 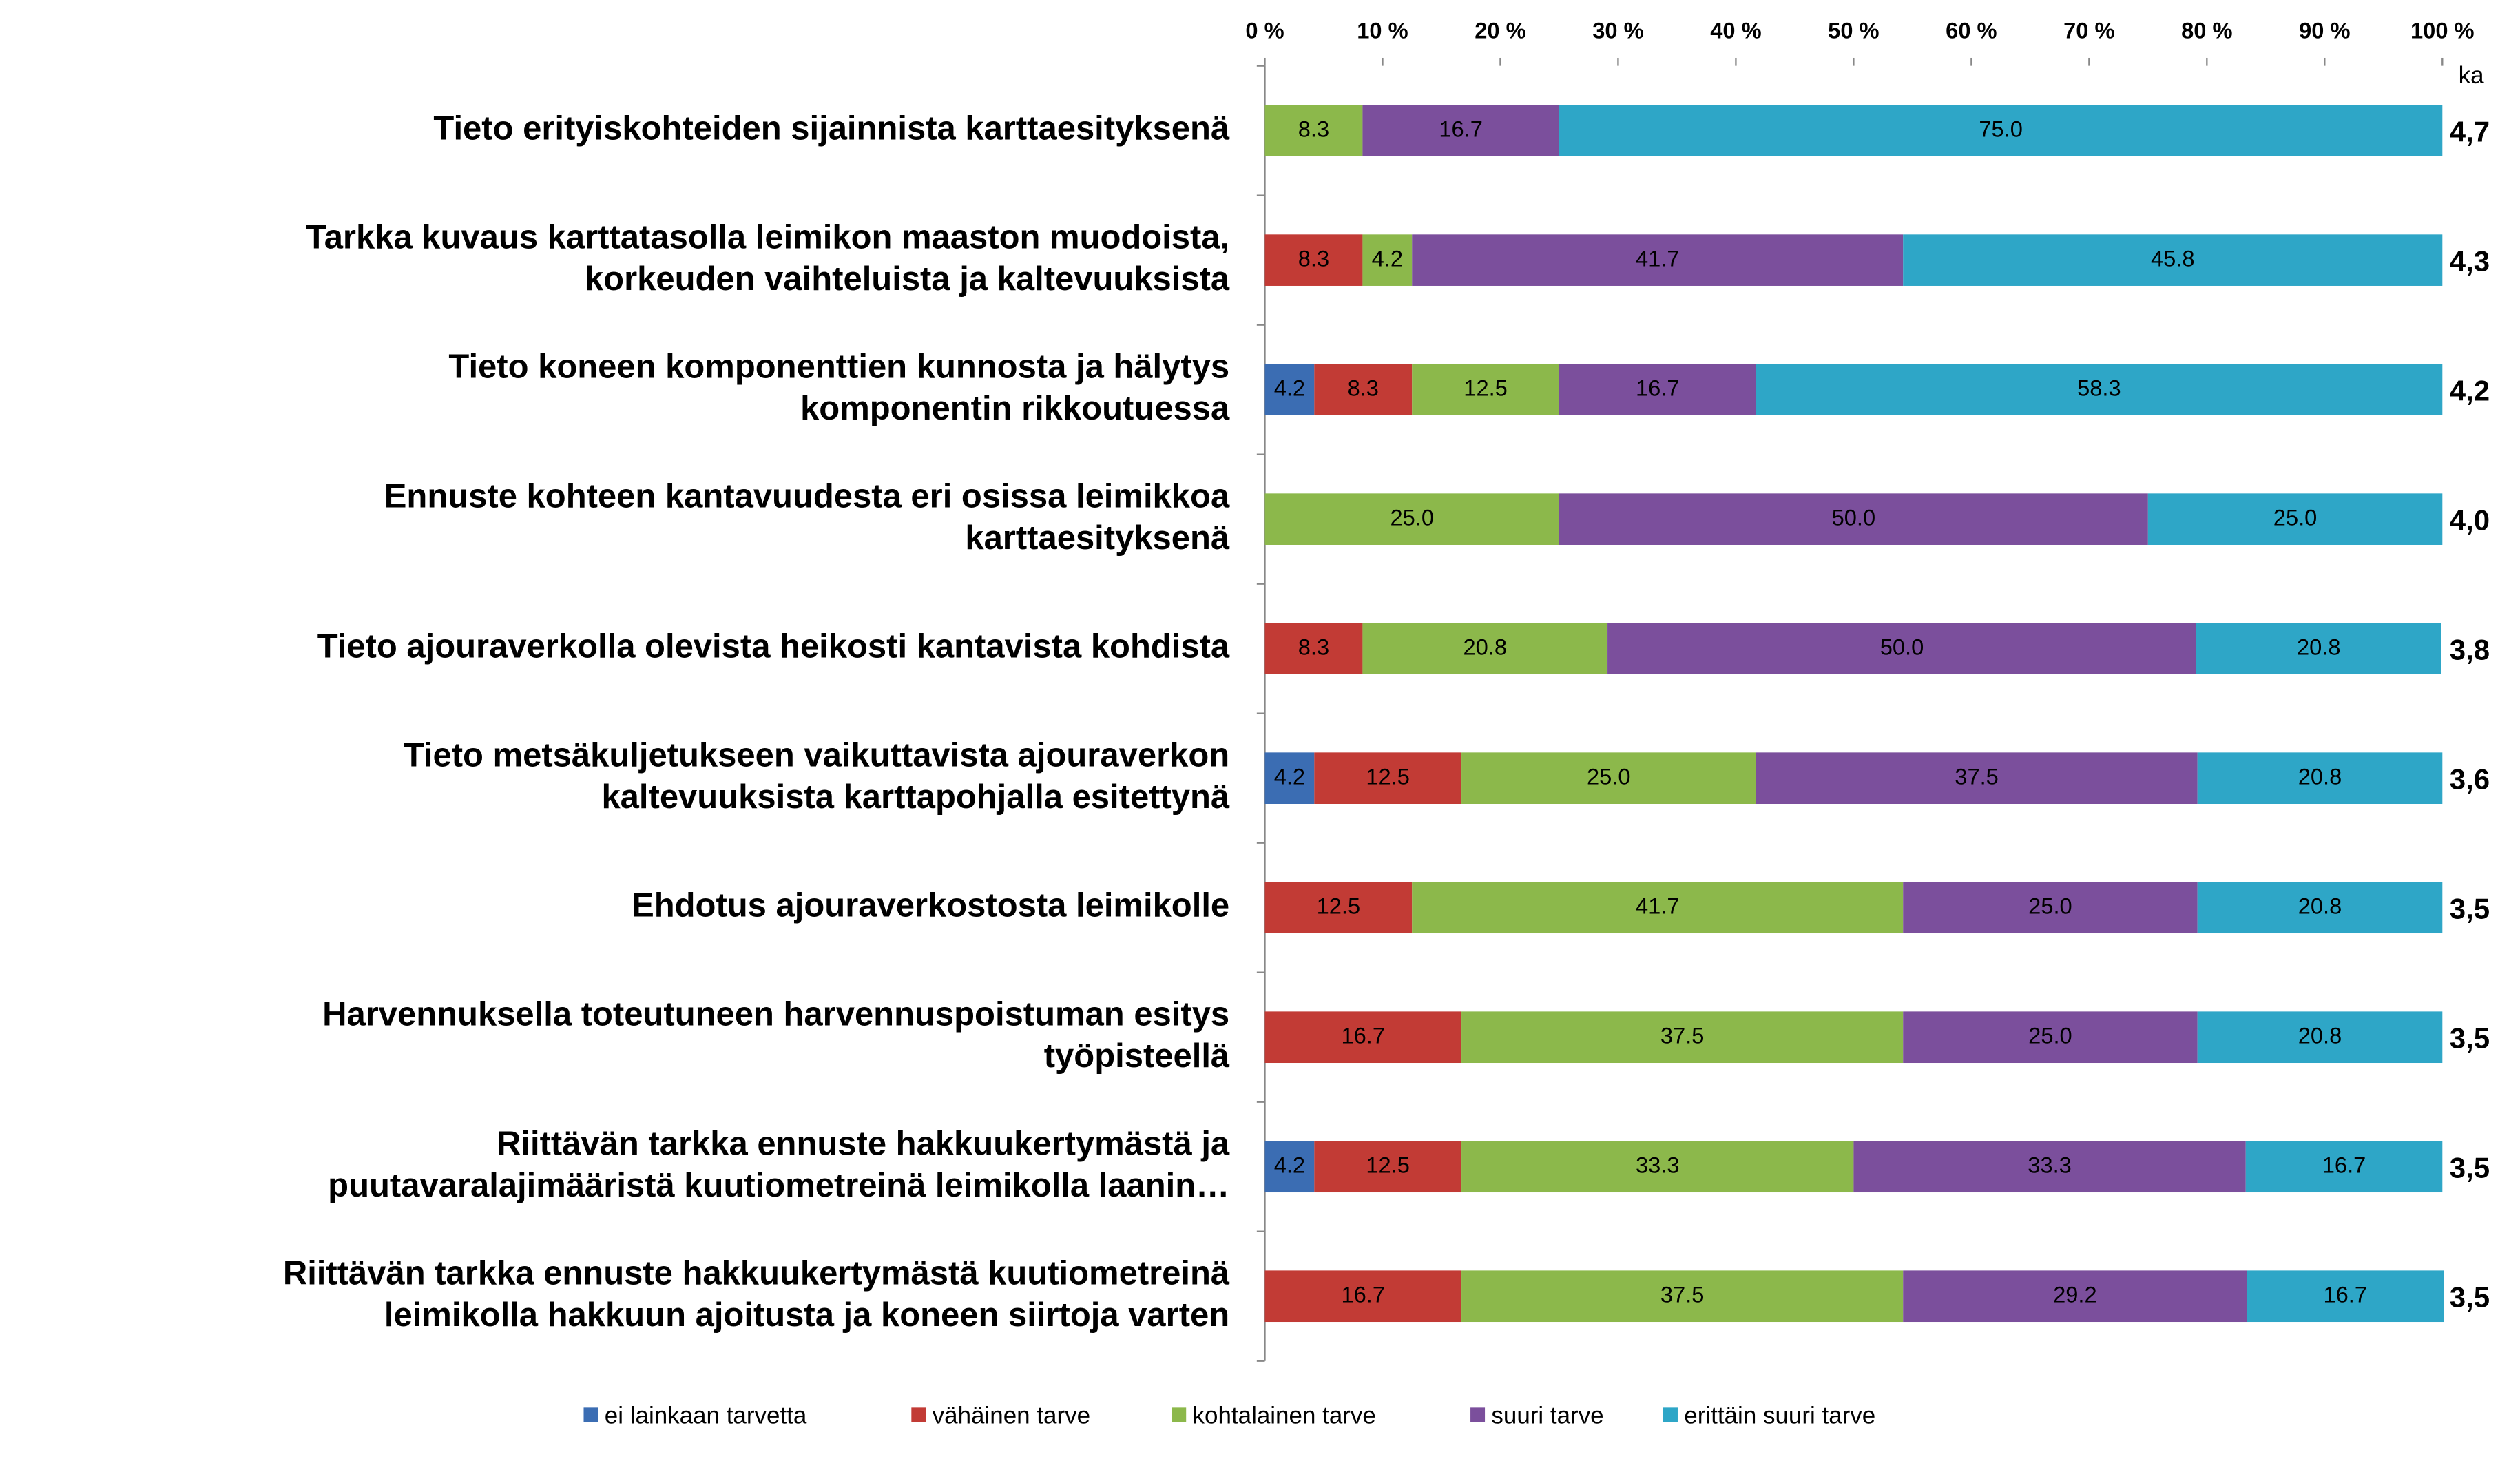 What do you see at coordinates (2470, 520) in the screenshot?
I see `ka-value: 4,0` at bounding box center [2470, 520].